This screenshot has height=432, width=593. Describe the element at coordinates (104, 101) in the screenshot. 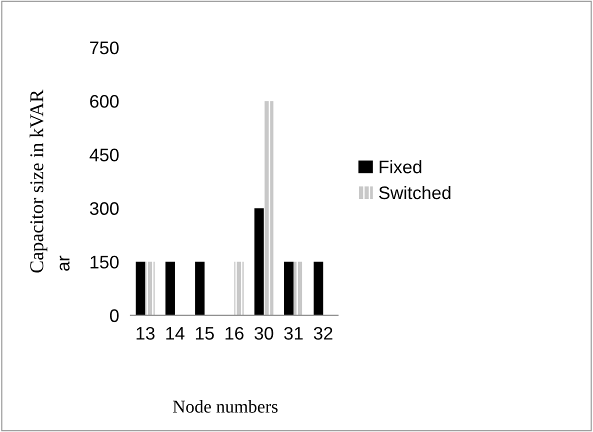

I see `y-tick-label: 600` at that location.